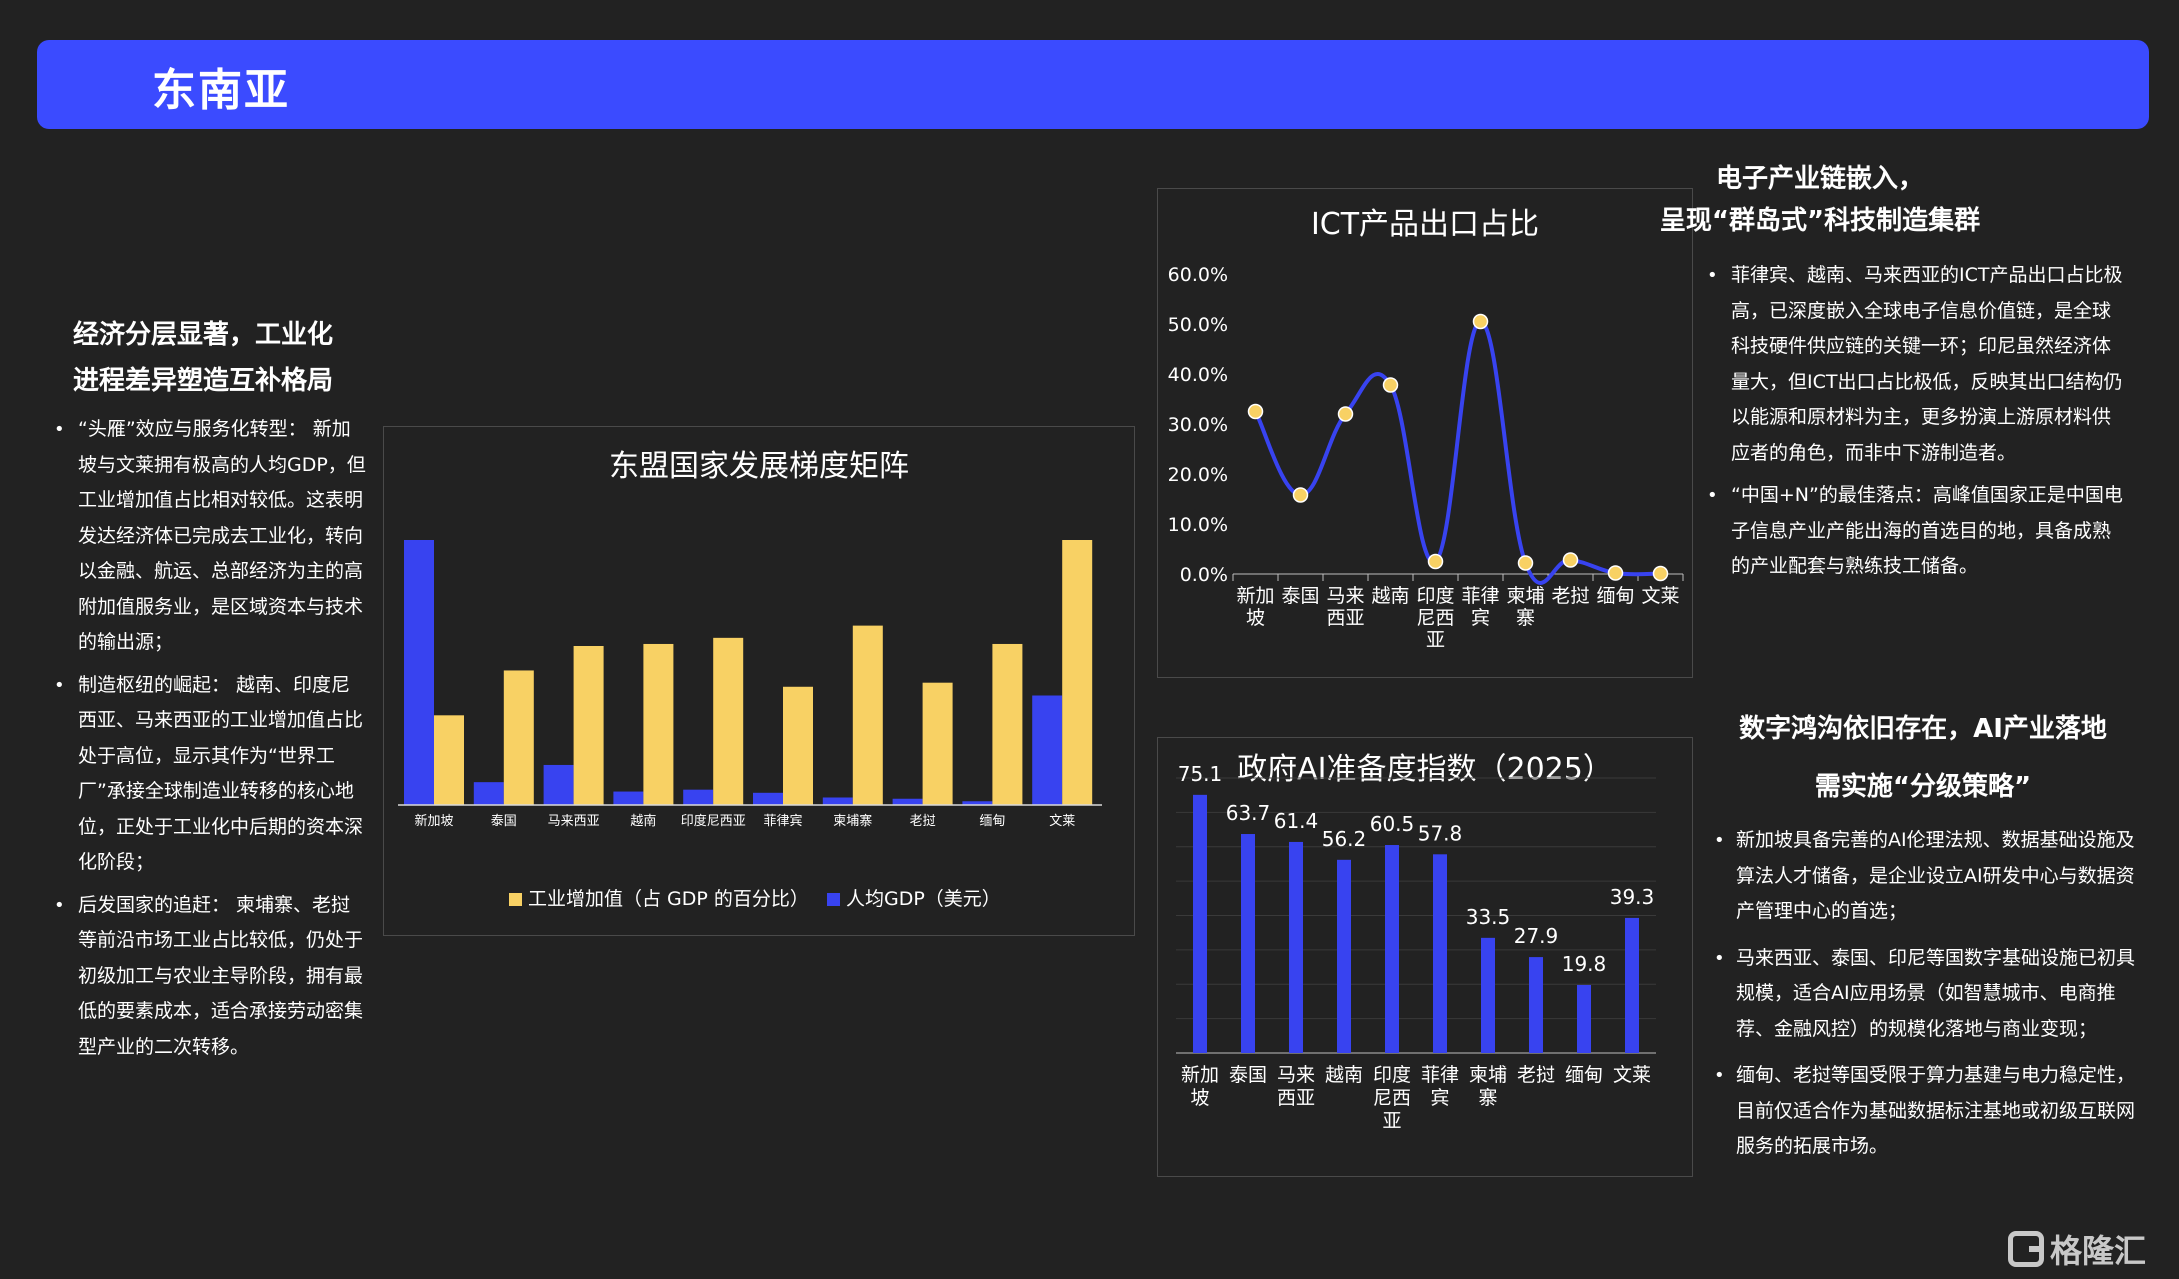  What do you see at coordinates (221, 90) in the screenshot?
I see `page-title: 东南亚` at bounding box center [221, 90].